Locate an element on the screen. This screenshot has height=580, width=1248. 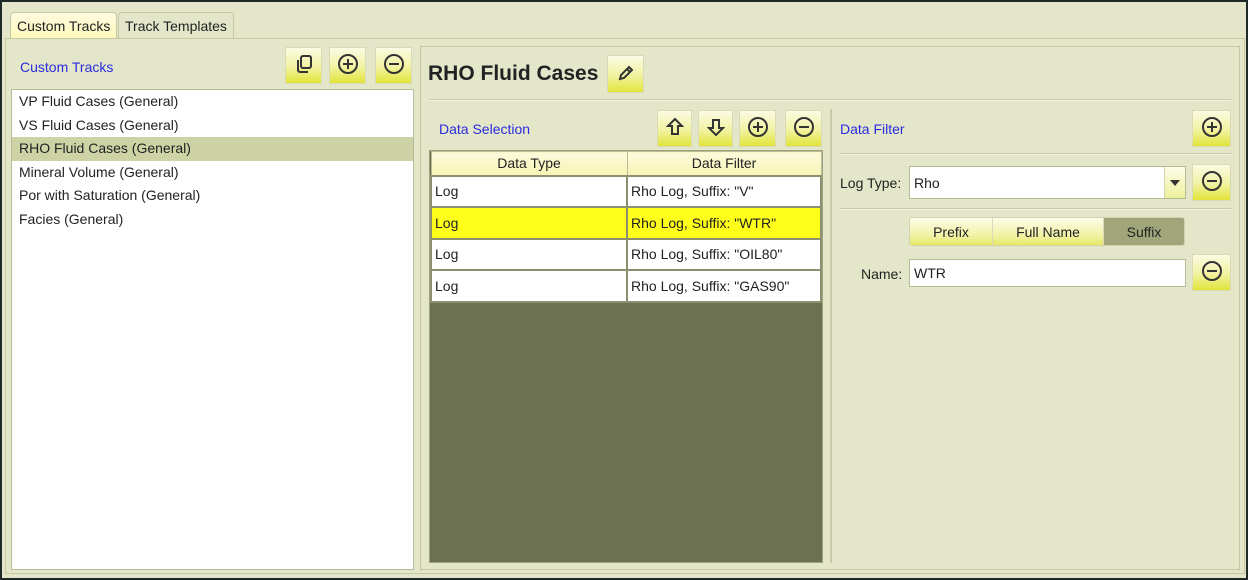
list-item: Facies (General) is located at coordinates (71, 218).